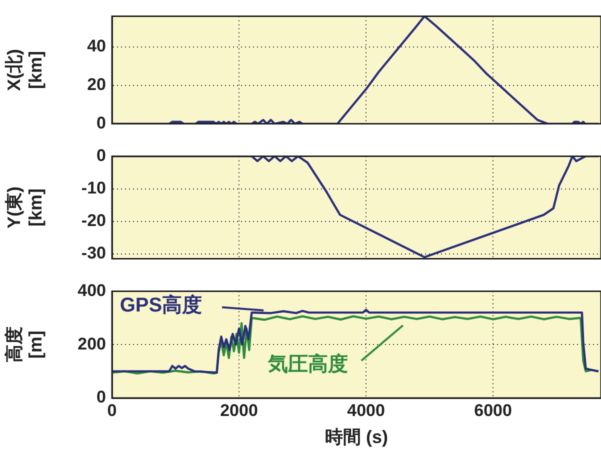 This screenshot has height=453, width=601. I want to click on y-tick-label: 40, so click(96, 46).